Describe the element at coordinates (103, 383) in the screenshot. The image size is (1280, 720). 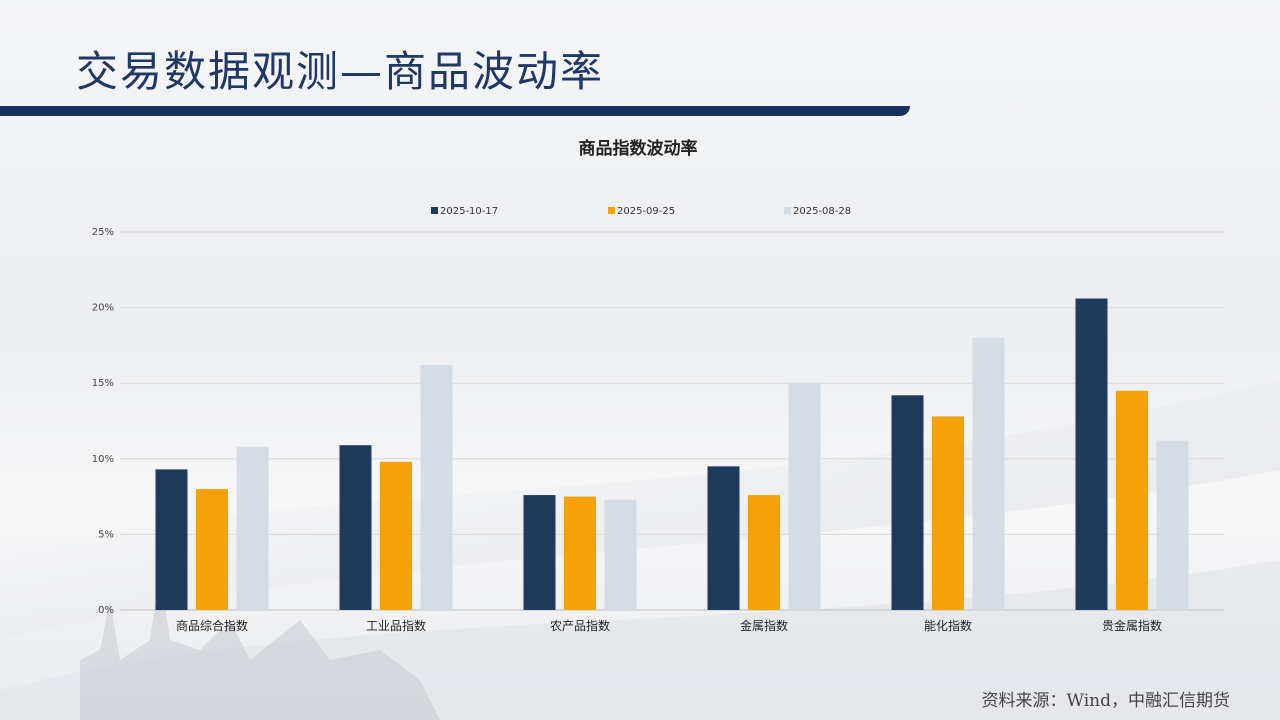
I see `y-tick-label: 15%` at that location.